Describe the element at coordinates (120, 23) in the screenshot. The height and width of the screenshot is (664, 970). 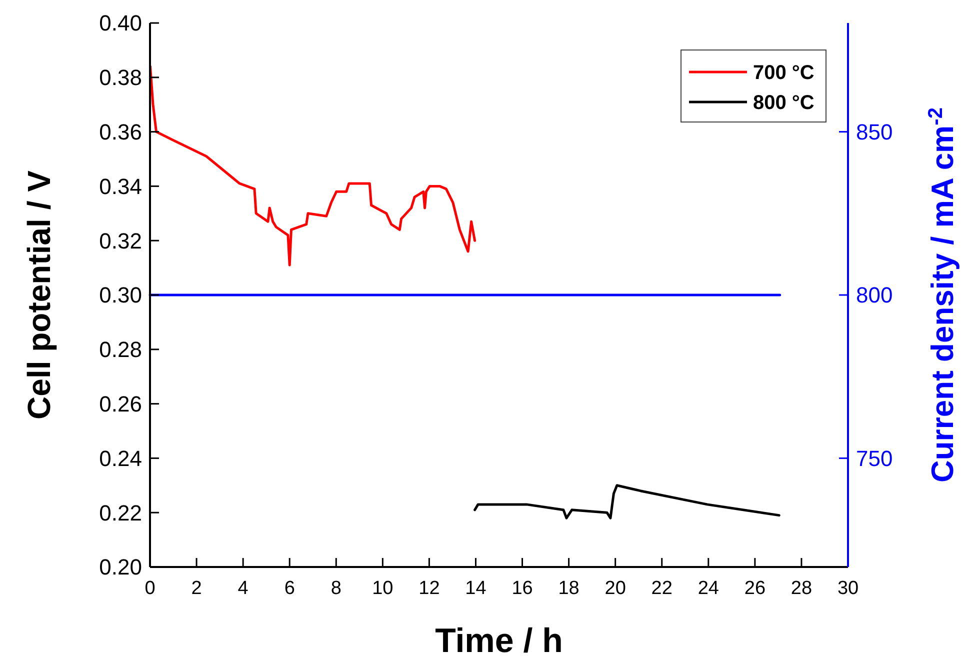
I see `y-tick-label: 0.40` at that location.